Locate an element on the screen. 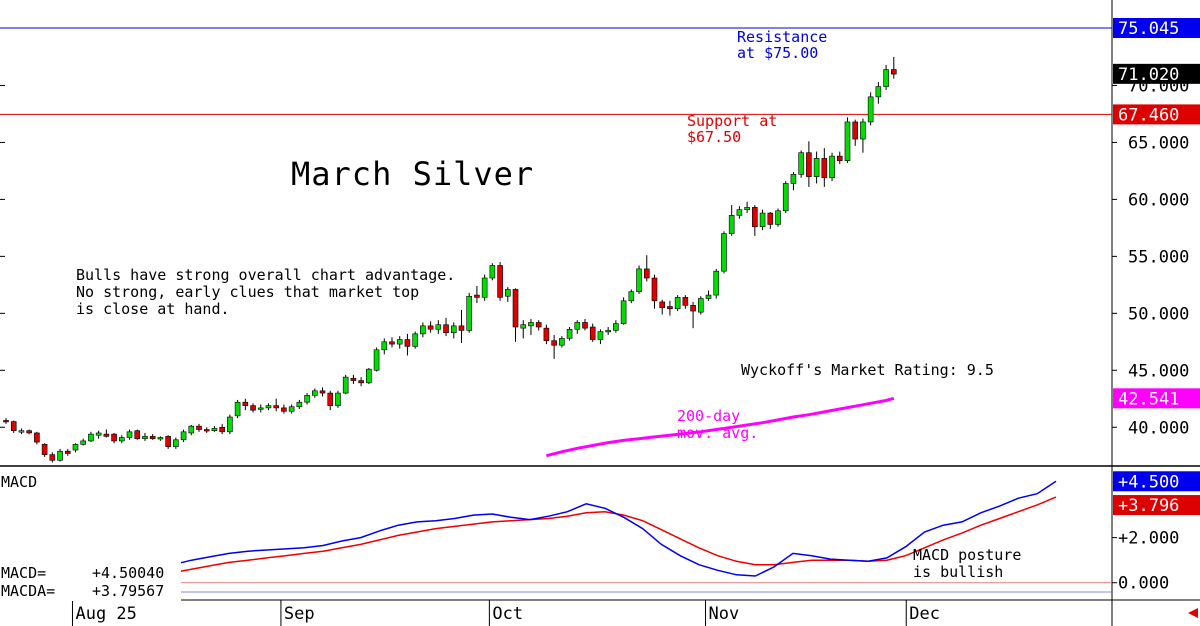 This screenshot has width=1200, height=626. support-tag-bg is located at coordinates (1156, 114).